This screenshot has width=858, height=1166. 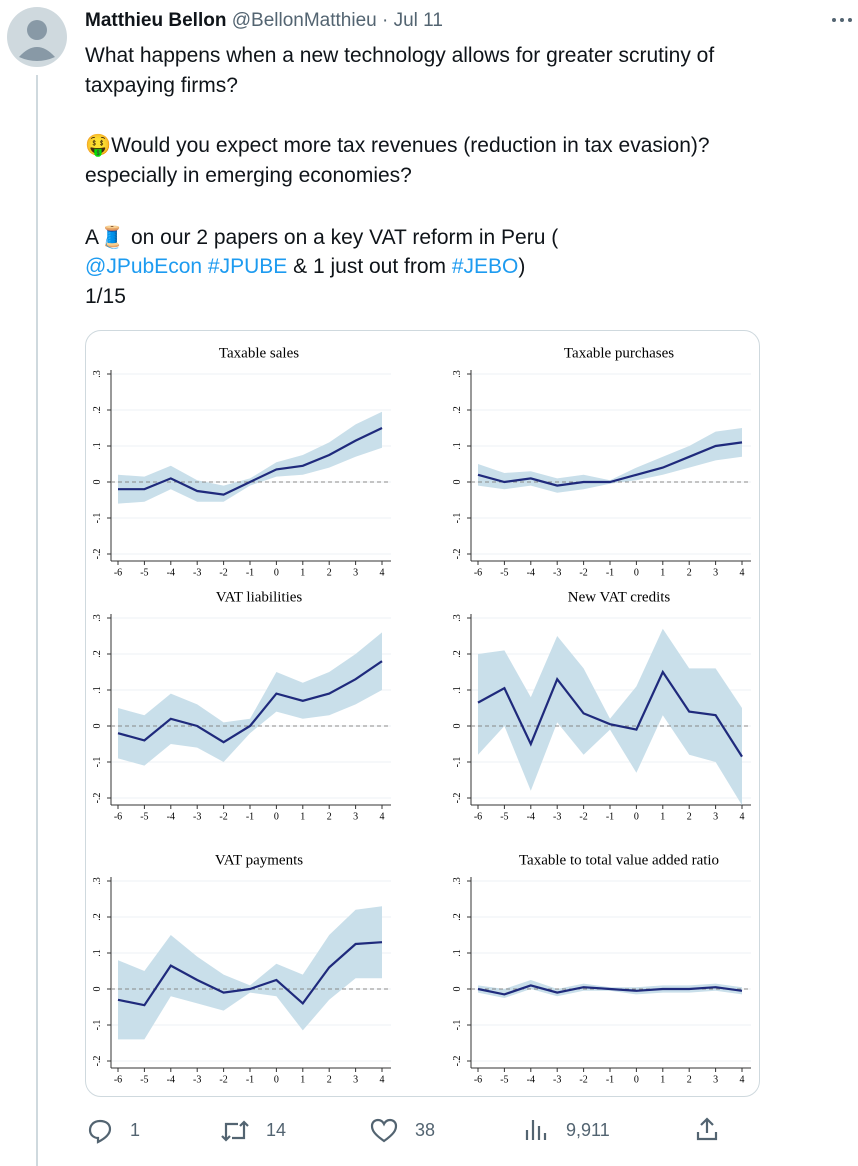 I want to click on text-line: taxpaying firms?, so click(x=161, y=85).